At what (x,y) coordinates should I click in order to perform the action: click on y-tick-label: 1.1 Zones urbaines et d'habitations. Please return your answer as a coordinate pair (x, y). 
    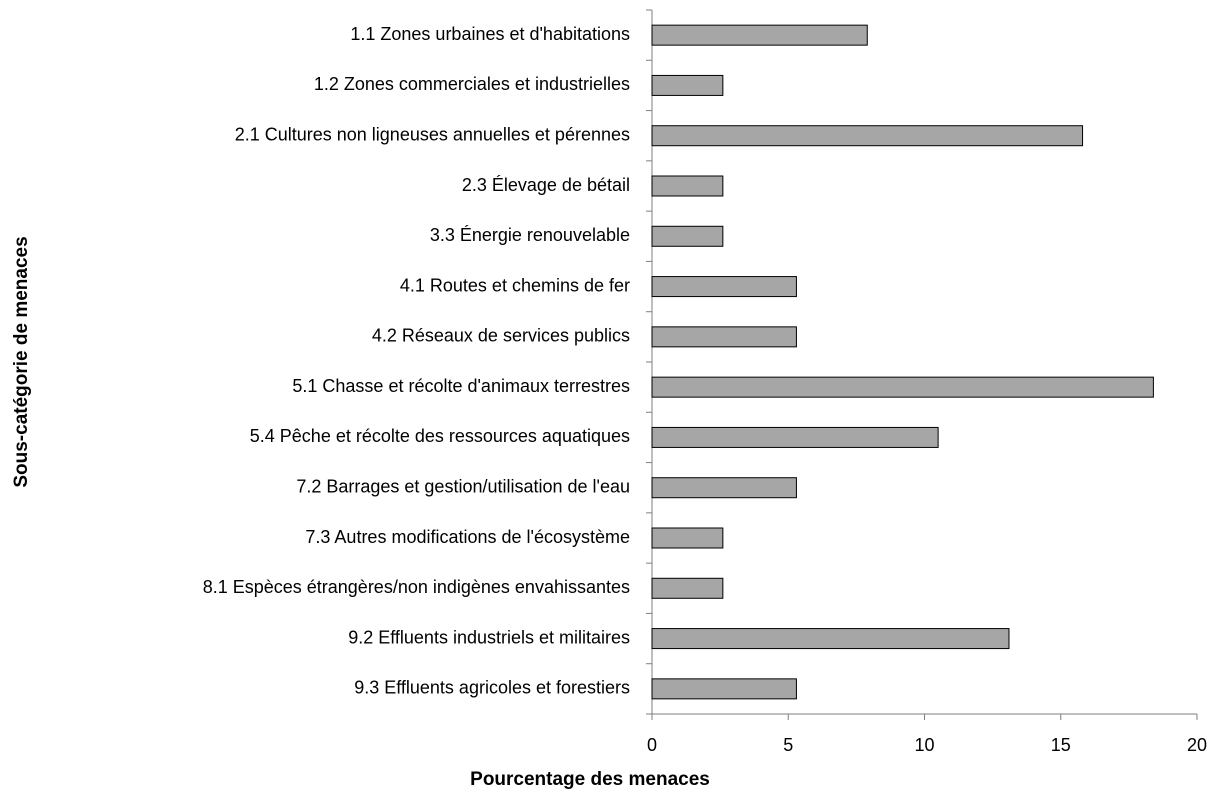
    Looking at the image, I should click on (490, 34).